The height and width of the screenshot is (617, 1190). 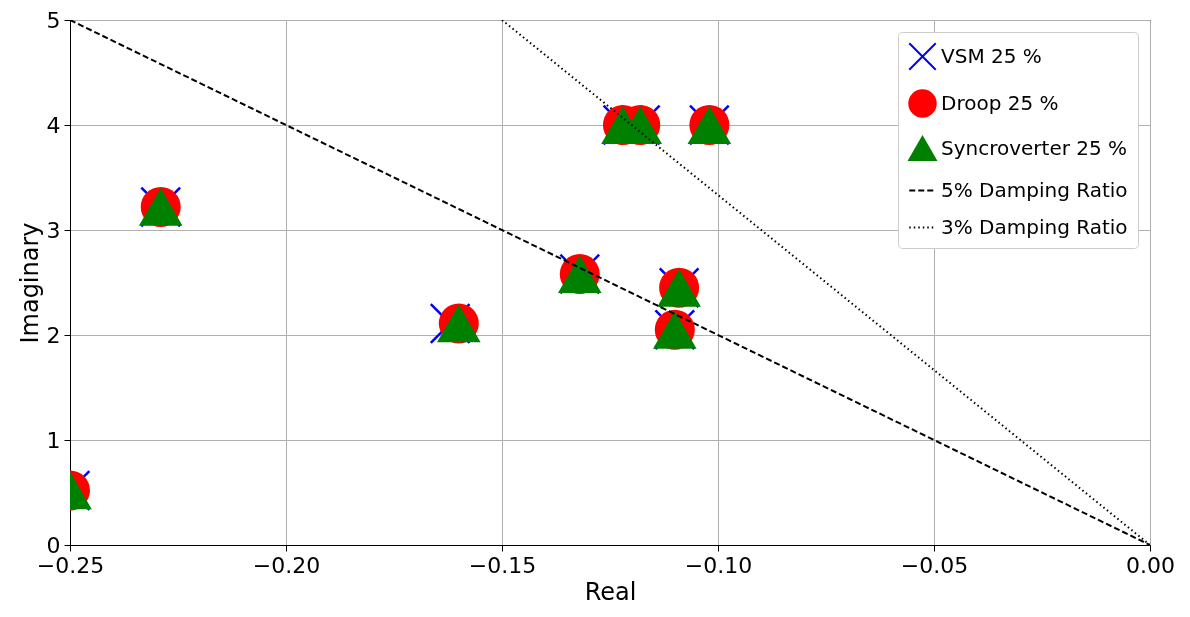 I want to click on y-tick-label: 1, so click(x=53, y=440).